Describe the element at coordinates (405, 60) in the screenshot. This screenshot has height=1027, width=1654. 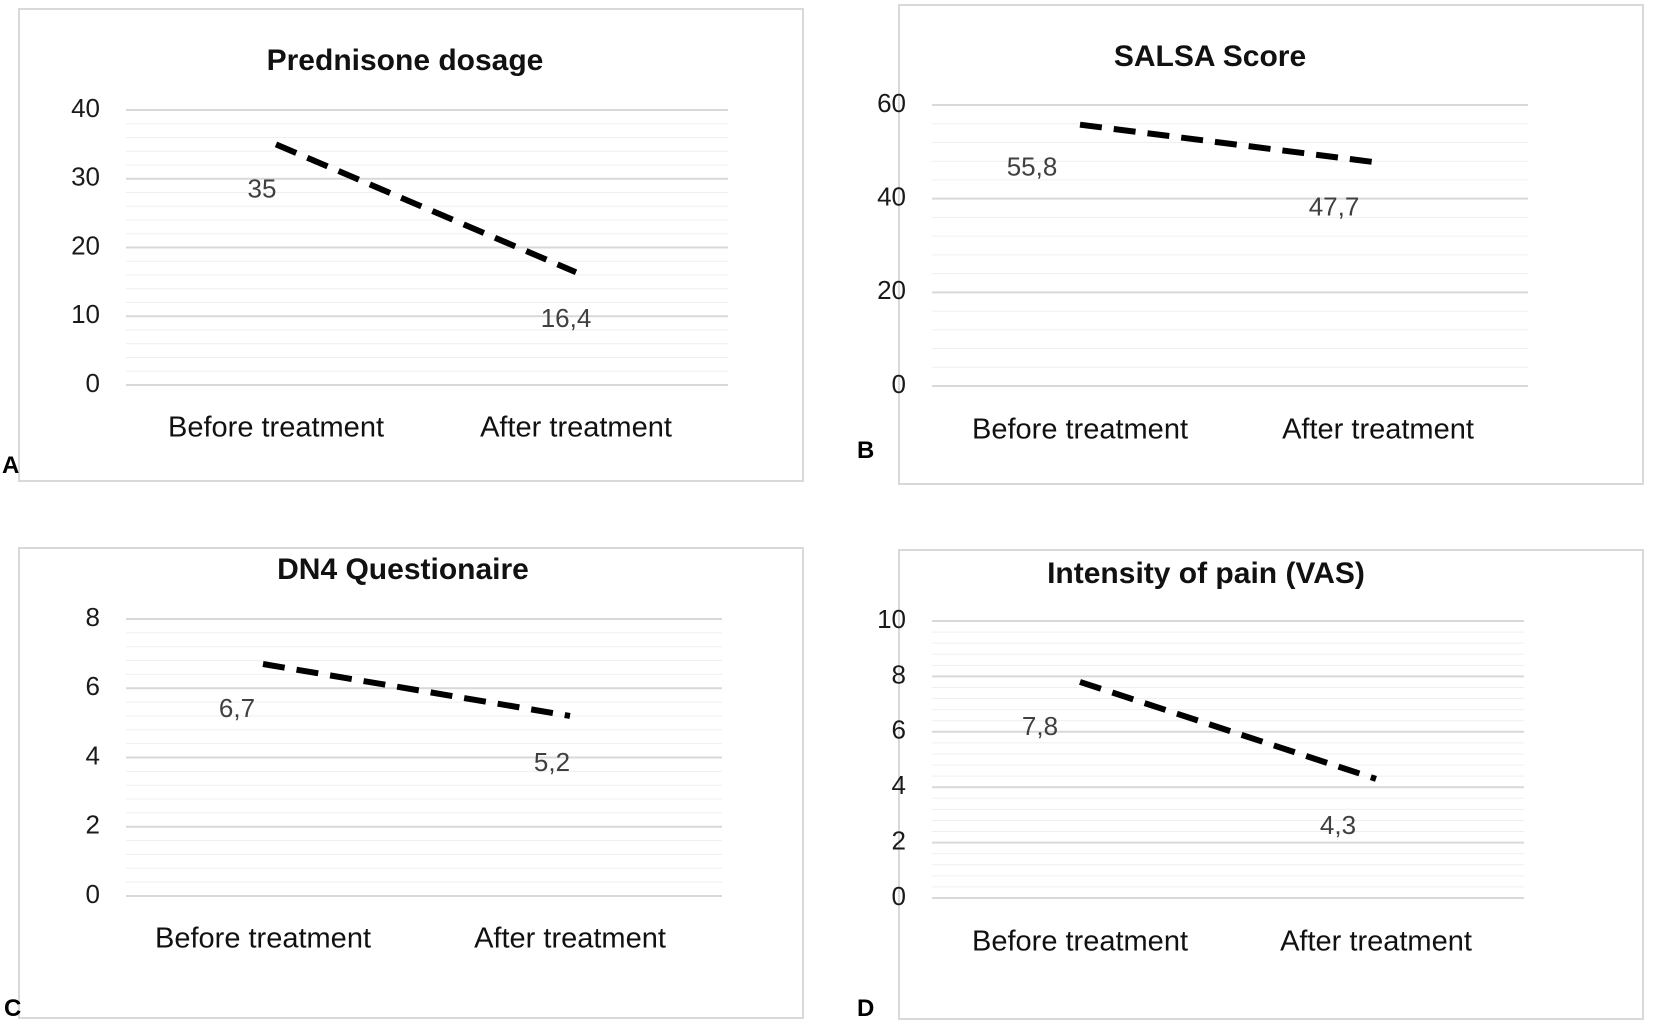
I see `chart-title: Prednisone dosage` at that location.